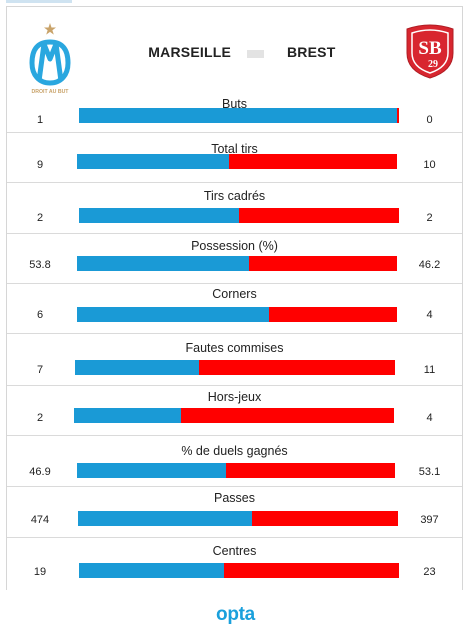  Describe the element at coordinates (429, 165) in the screenshot. I see `away-value: 10` at that location.